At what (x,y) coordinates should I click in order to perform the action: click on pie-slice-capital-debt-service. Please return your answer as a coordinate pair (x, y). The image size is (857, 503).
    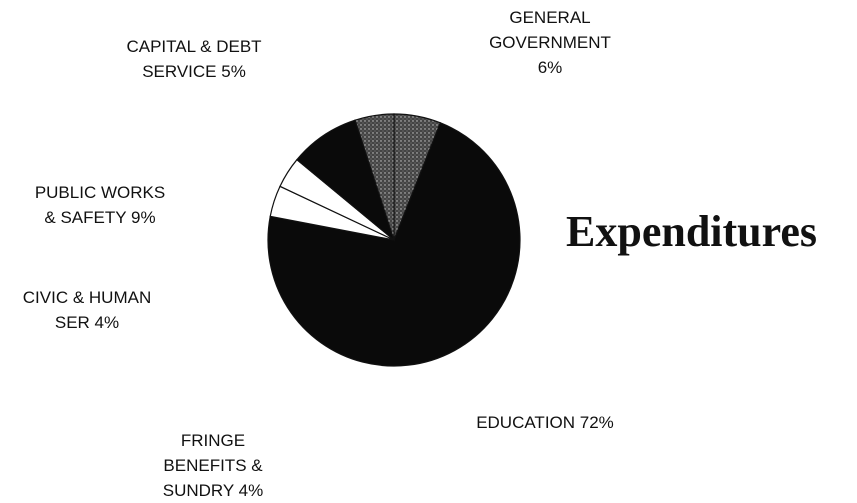
    Looking at the image, I should click on (374, 177).